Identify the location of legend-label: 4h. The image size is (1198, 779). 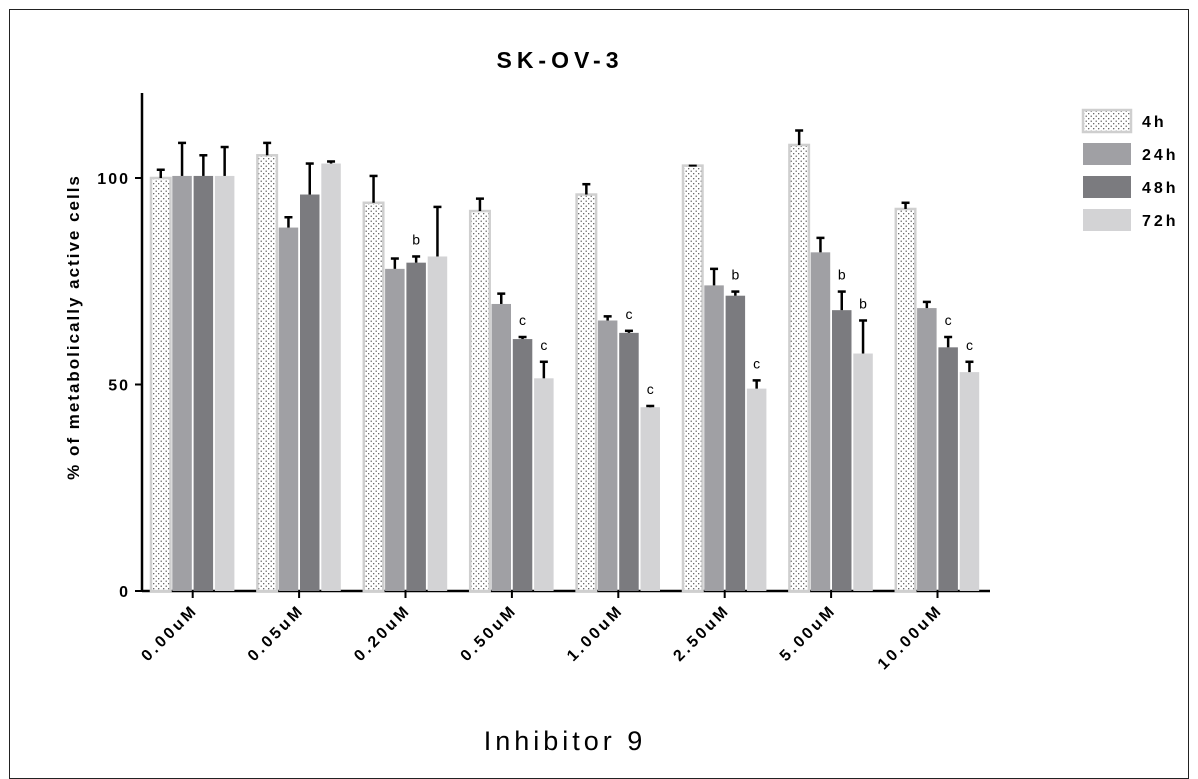
(1154, 122).